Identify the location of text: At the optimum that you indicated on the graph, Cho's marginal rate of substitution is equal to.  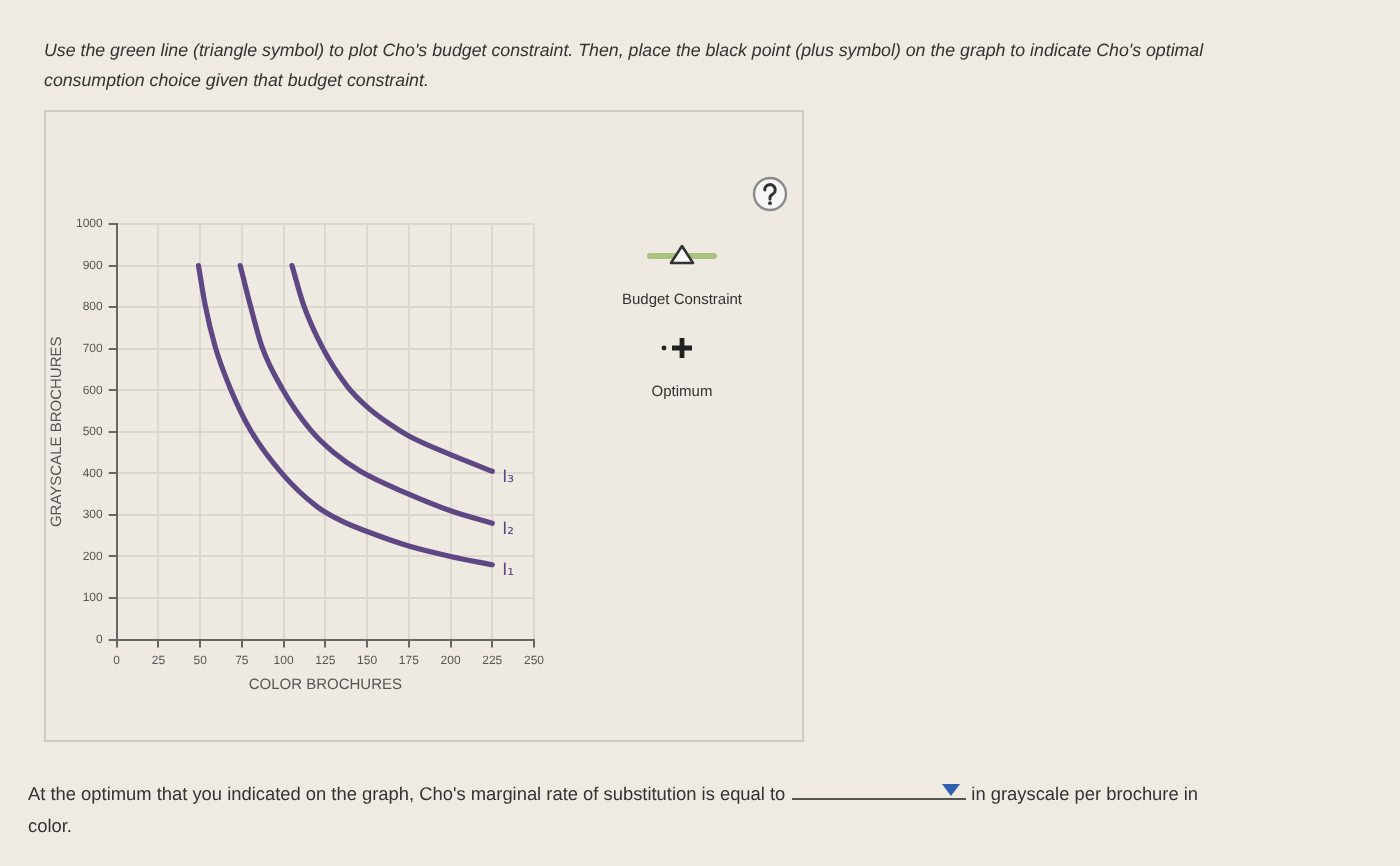
(407, 794).